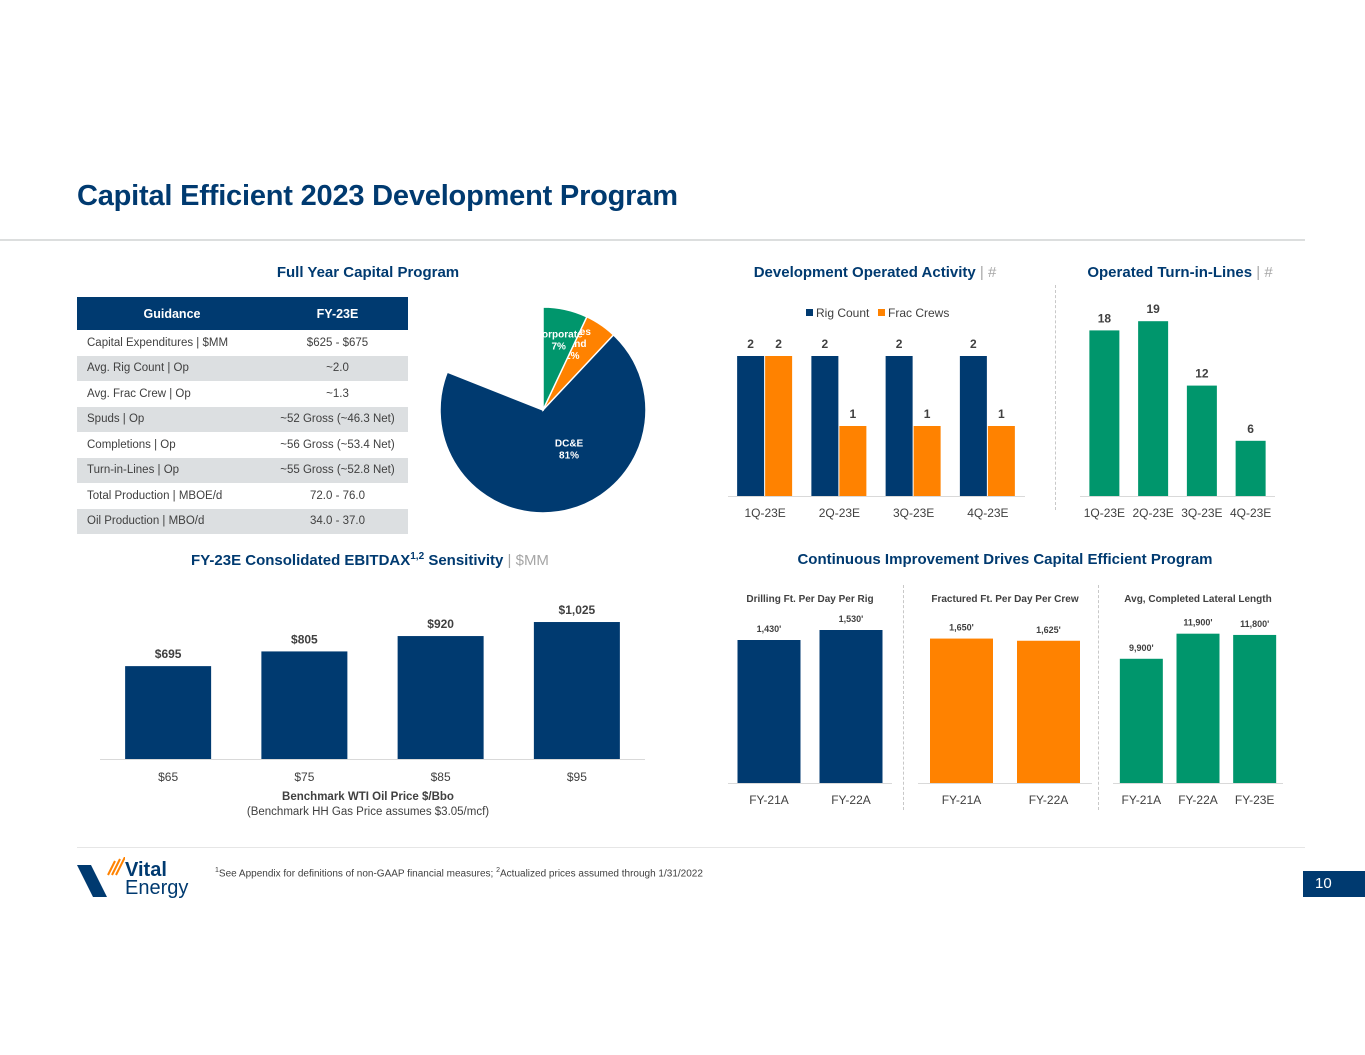 This screenshot has height=1055, width=1365. What do you see at coordinates (809, 599) in the screenshot?
I see `chart-title: Drilling Ft. Per Day Per Rig` at bounding box center [809, 599].